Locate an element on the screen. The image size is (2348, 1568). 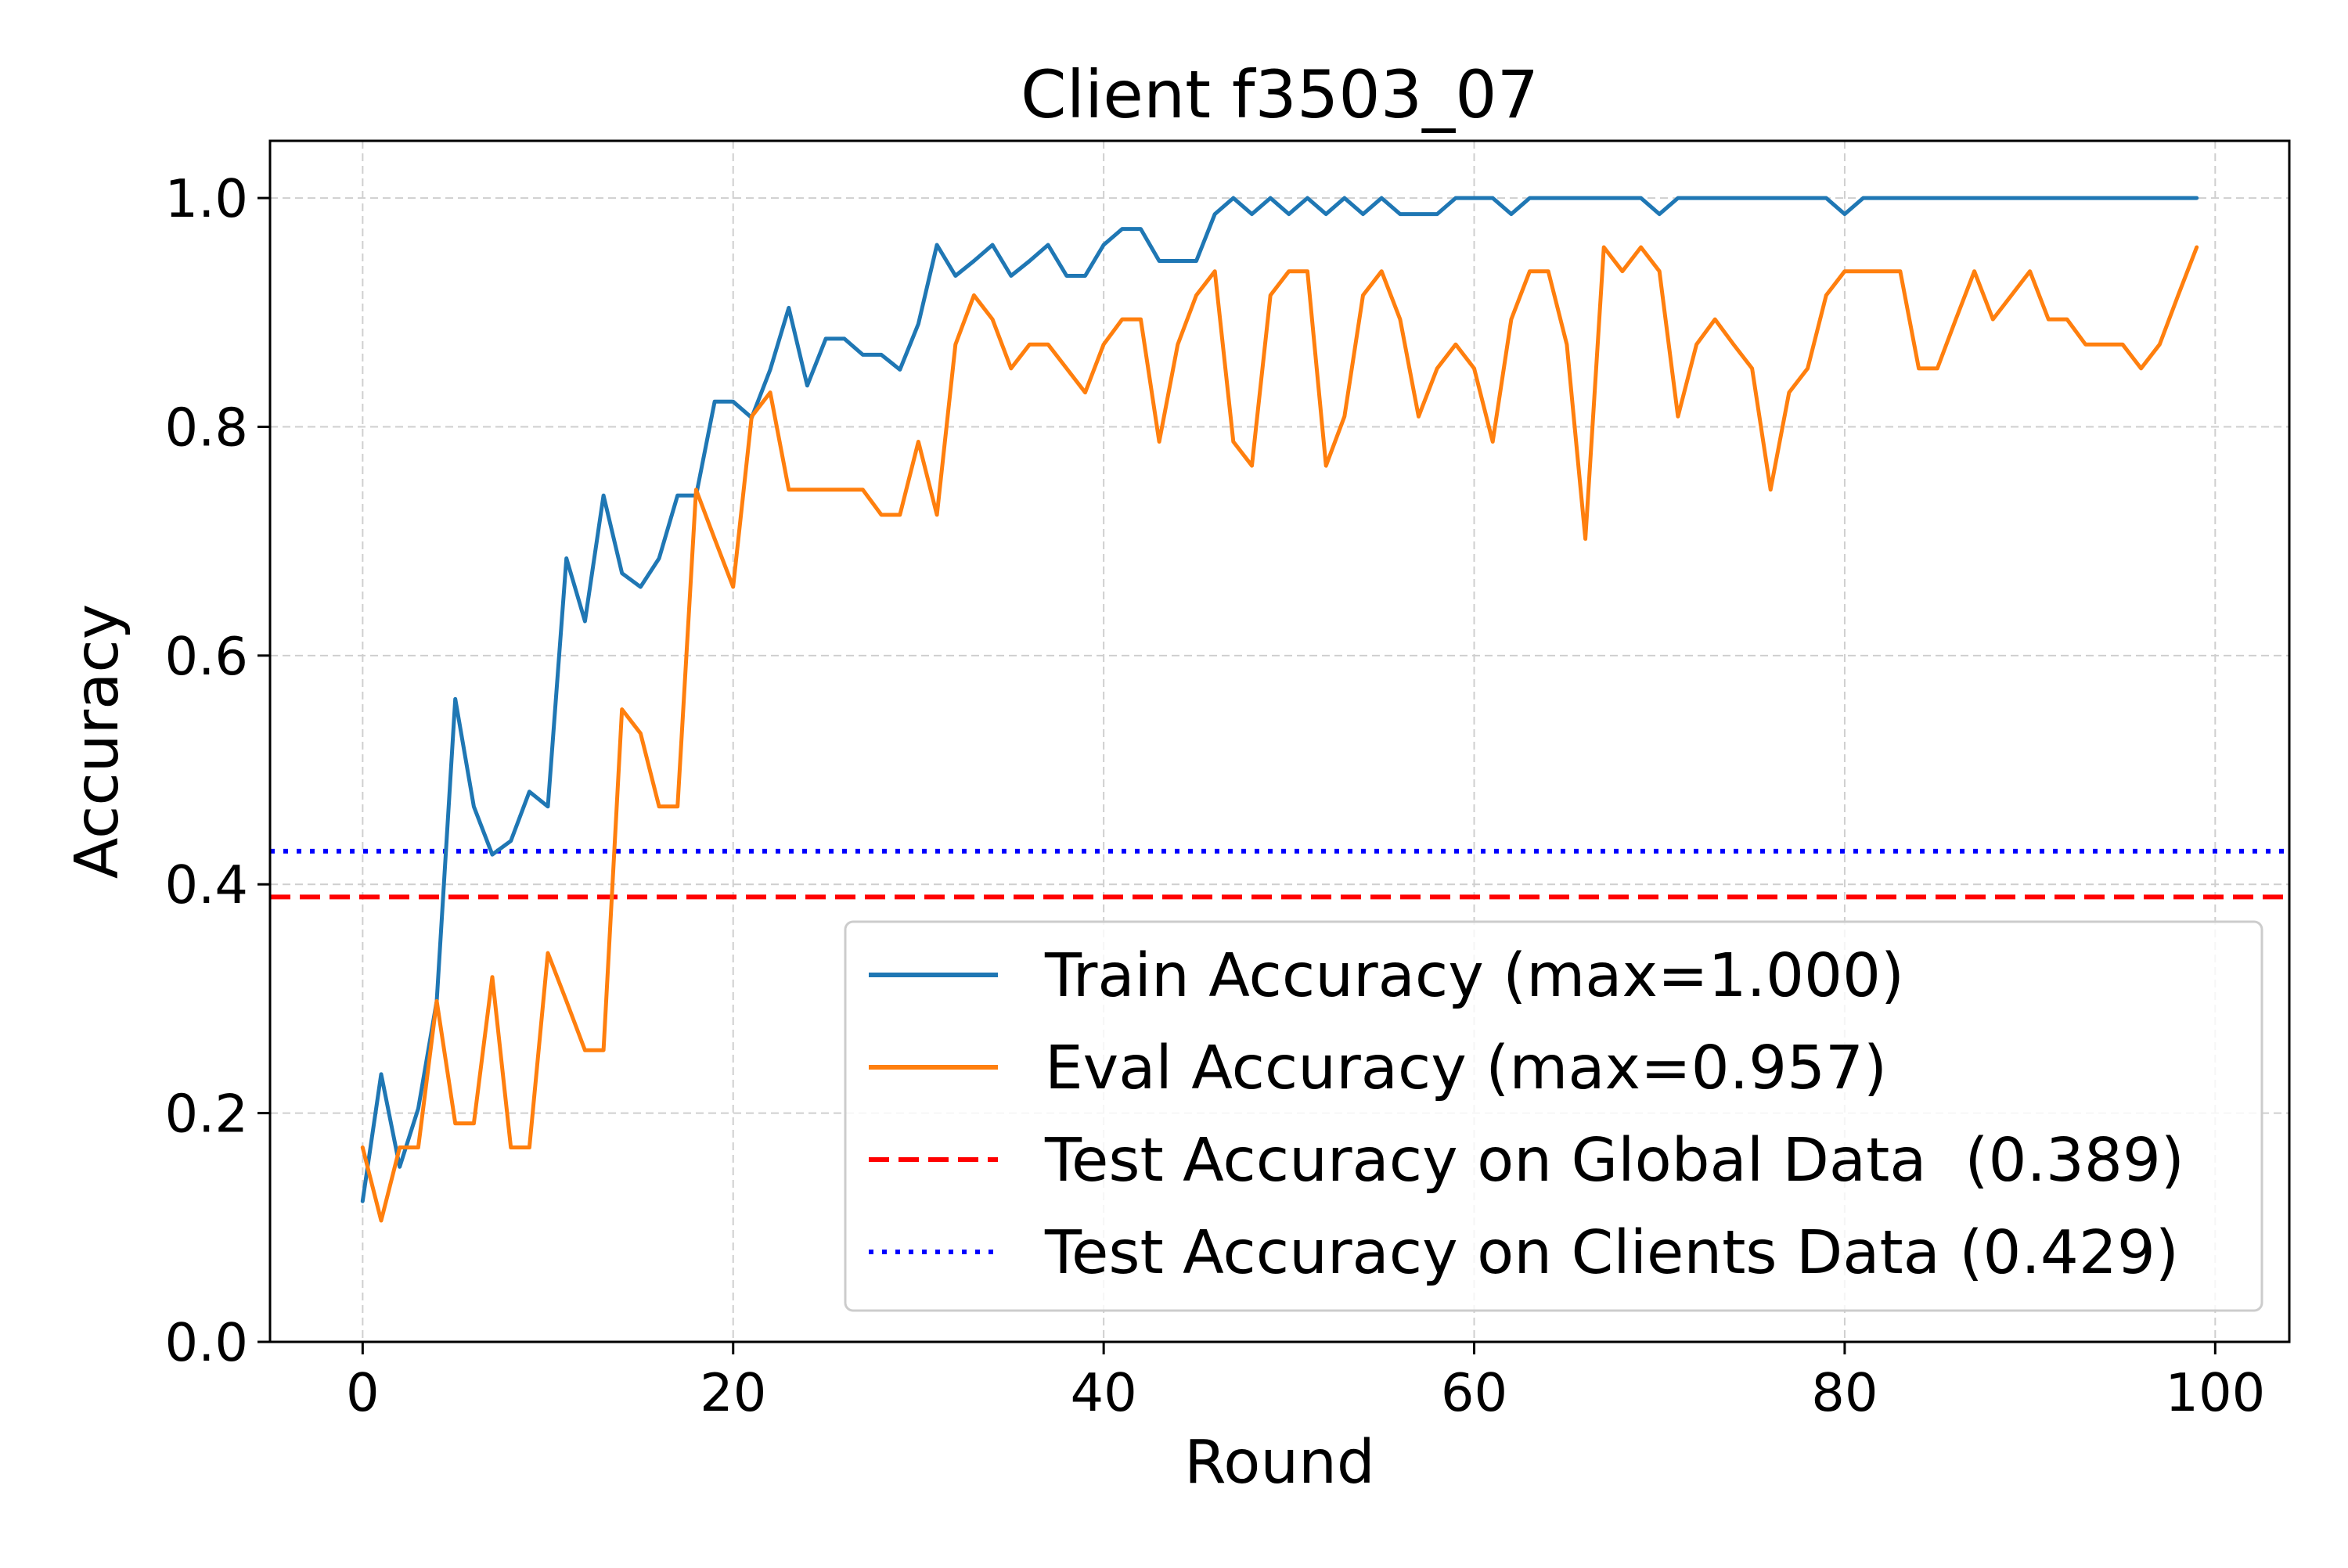
legend-label-0: Train Accuracy (max=1.000) is located at coordinates (1474, 976).